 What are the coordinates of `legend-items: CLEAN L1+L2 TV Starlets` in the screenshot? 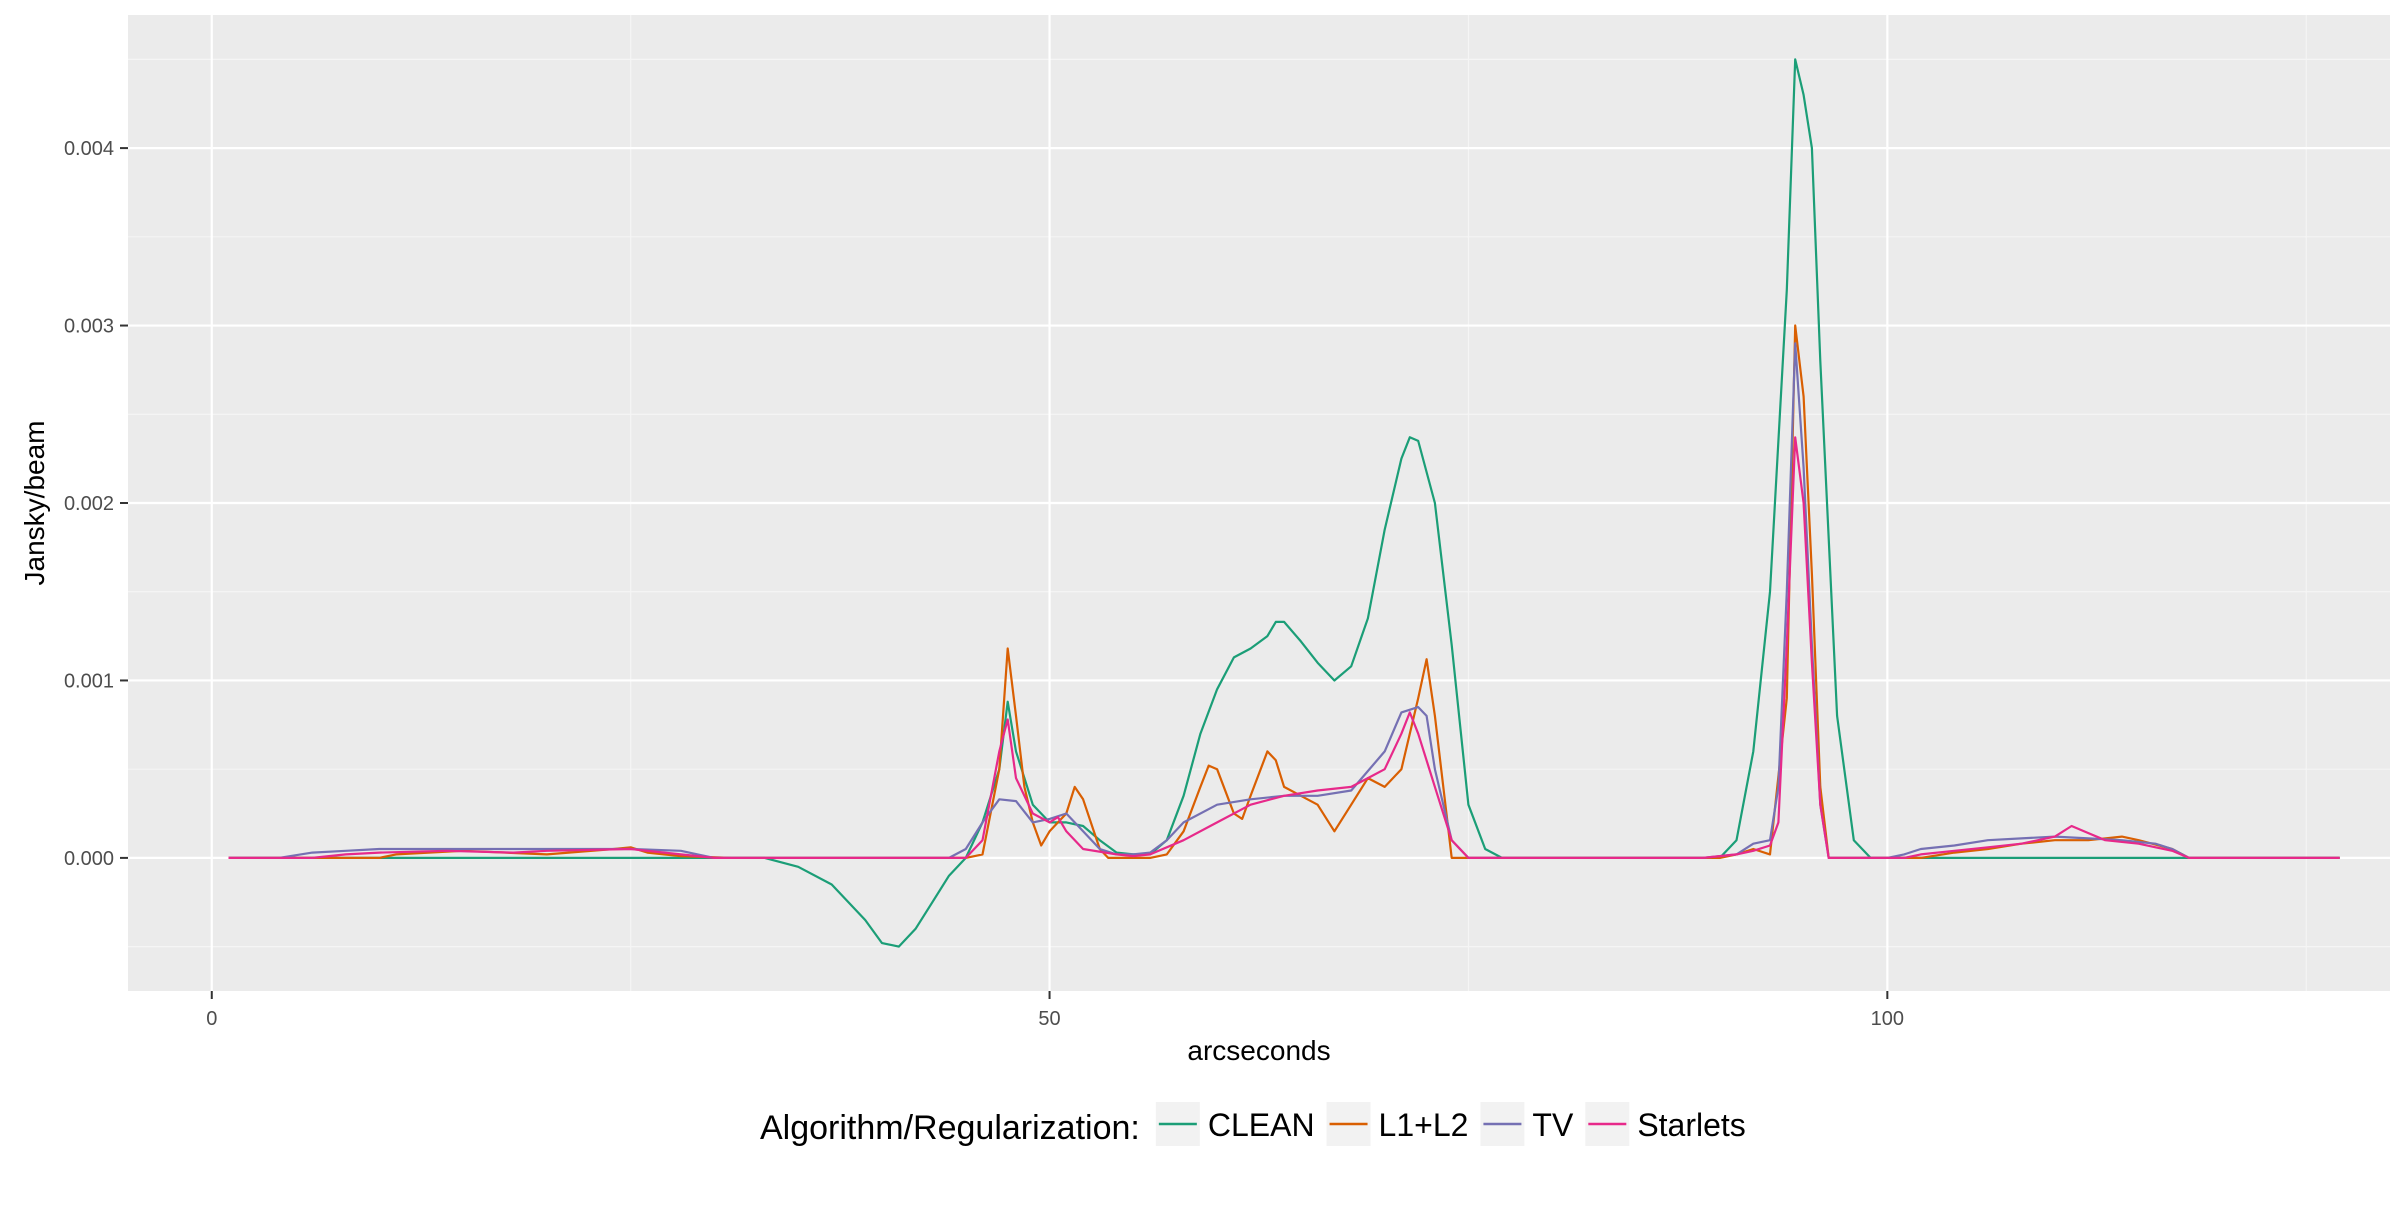 It's located at (1450, 1124).